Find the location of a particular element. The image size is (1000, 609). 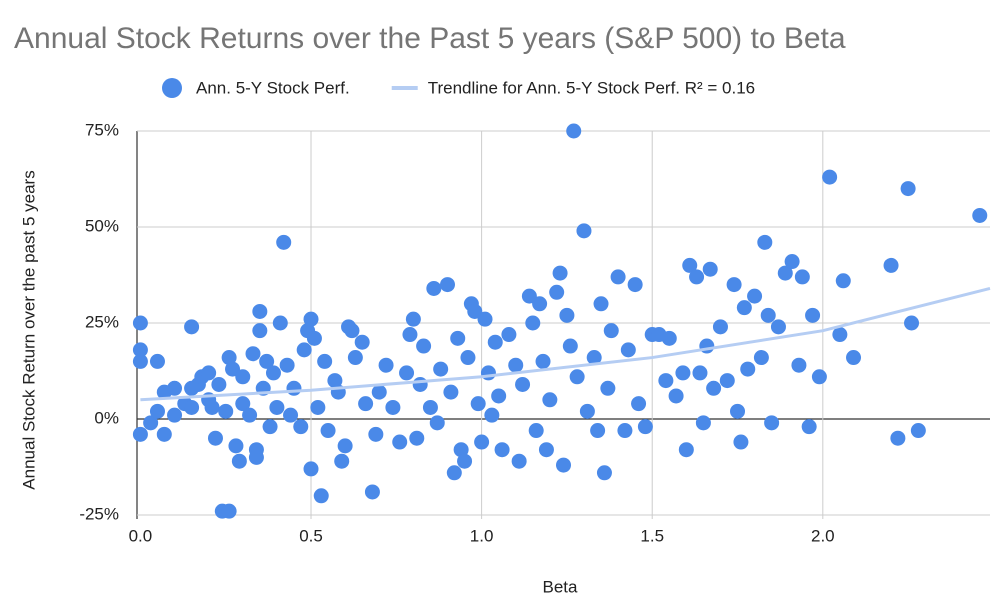

x-tick-label: 0.0 is located at coordinates (141, 535).